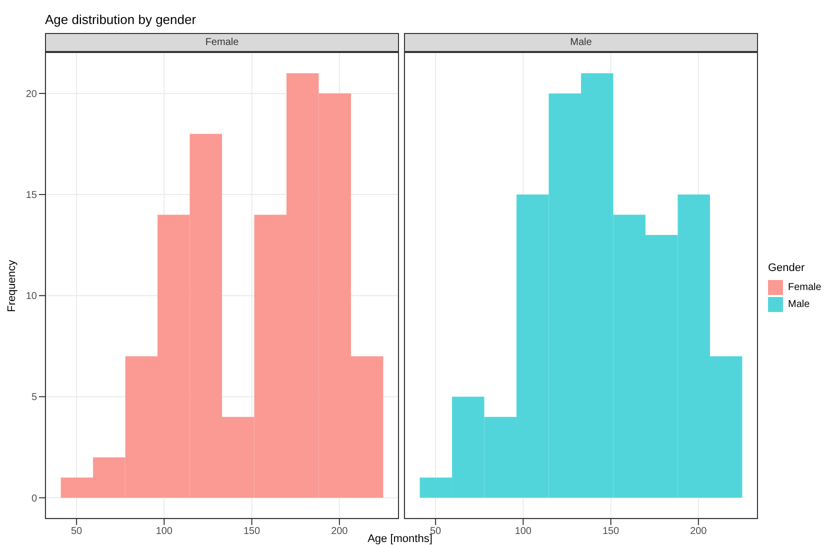  Describe the element at coordinates (32, 94) in the screenshot. I see `y-tick-label: 20` at that location.